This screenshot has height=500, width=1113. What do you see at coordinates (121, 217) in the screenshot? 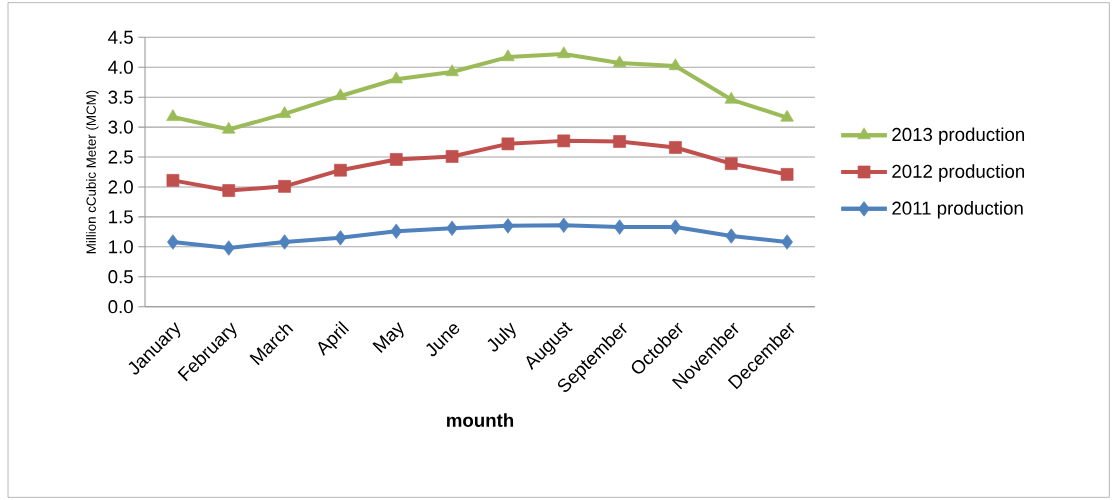
I see `y-tick-label: 1.5` at bounding box center [121, 217].